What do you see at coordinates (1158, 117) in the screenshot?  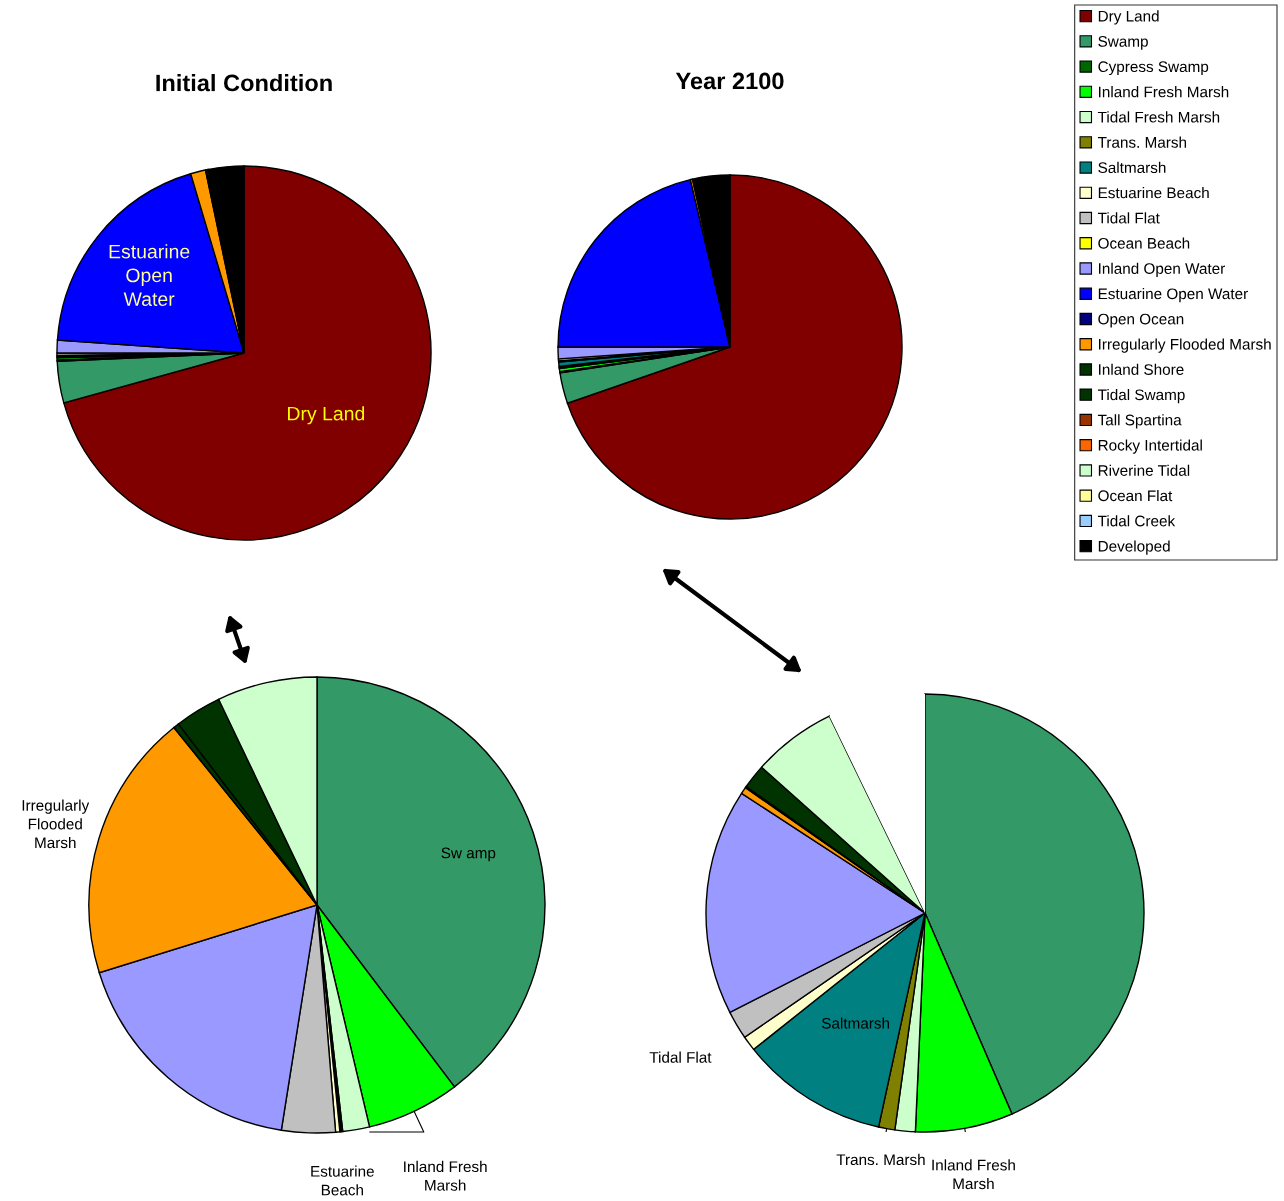 I see `legend-label: Tidal Fresh Marsh` at bounding box center [1158, 117].